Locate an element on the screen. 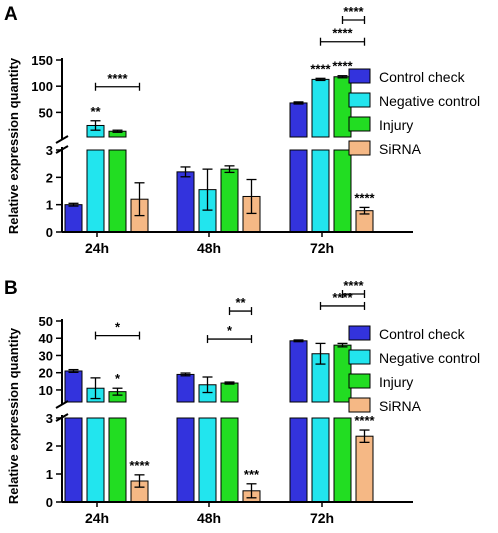 Image resolution: width=498 pixels, height=533 pixels. y-tick-label: 10 is located at coordinates (46, 390).